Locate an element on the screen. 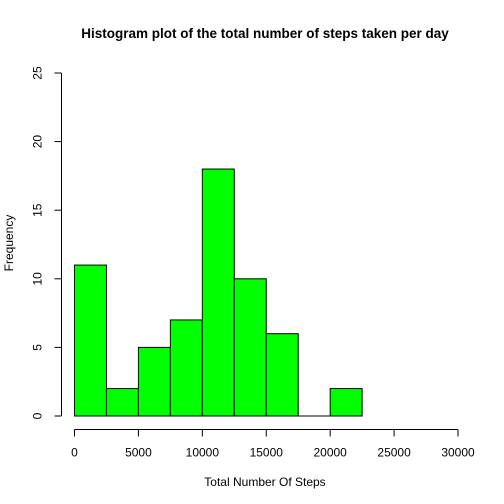 Image resolution: width=504 pixels, height=504 pixels. x-tick-label: 20000 is located at coordinates (330, 453).